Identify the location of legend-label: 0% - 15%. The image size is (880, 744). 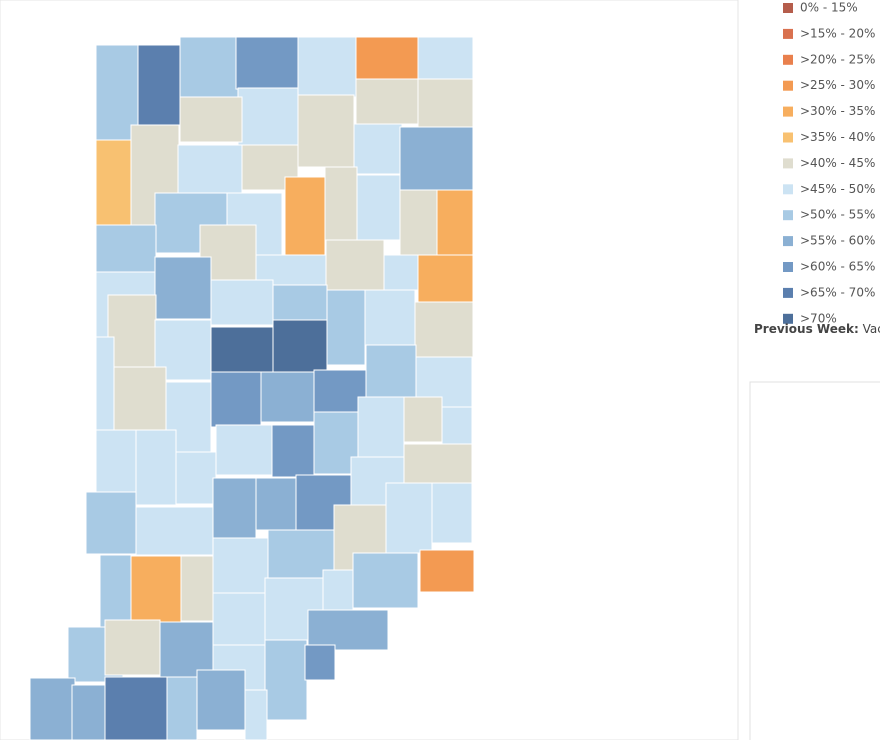
(829, 8).